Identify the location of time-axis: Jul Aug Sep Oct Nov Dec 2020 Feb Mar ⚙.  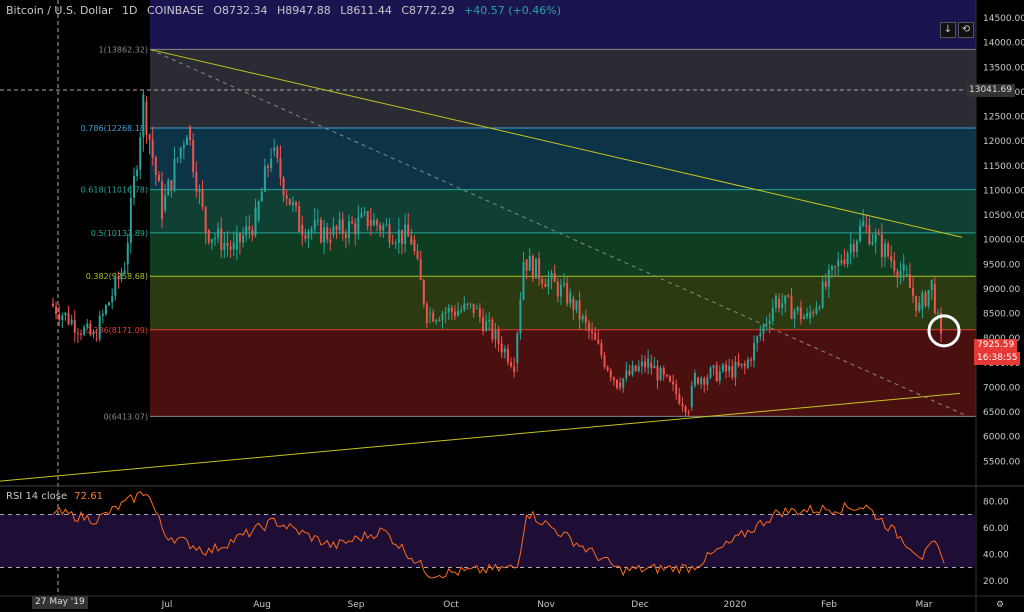
(512, 602).